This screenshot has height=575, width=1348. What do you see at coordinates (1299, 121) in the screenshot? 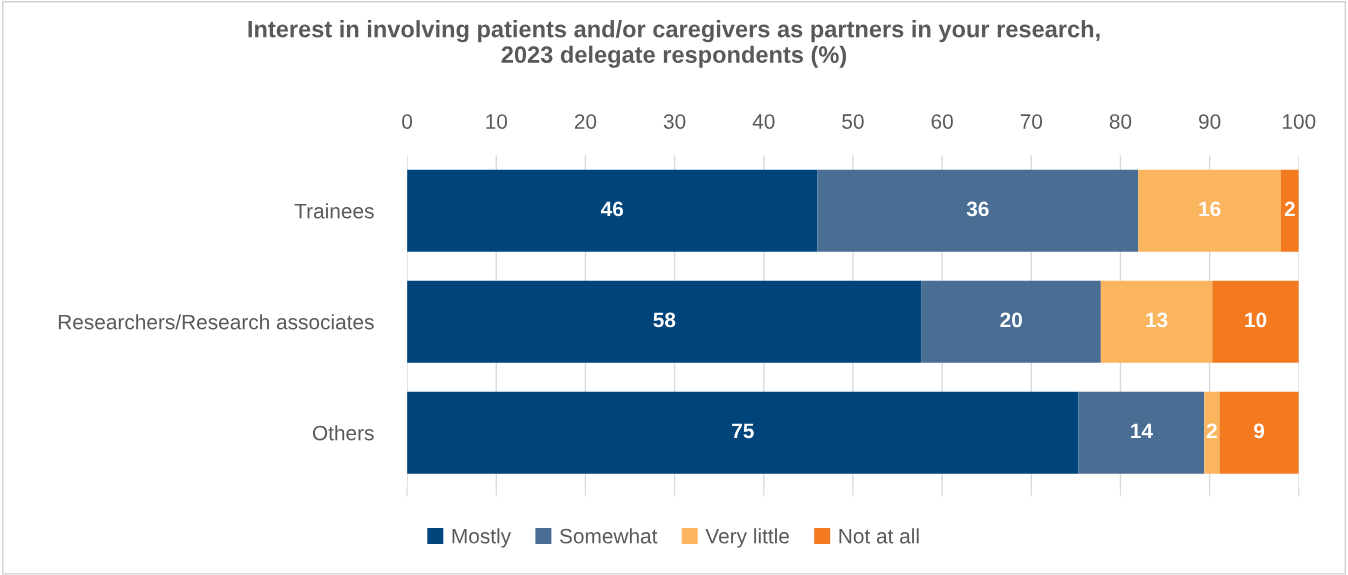
I see `x-tick-label: 100` at bounding box center [1299, 121].